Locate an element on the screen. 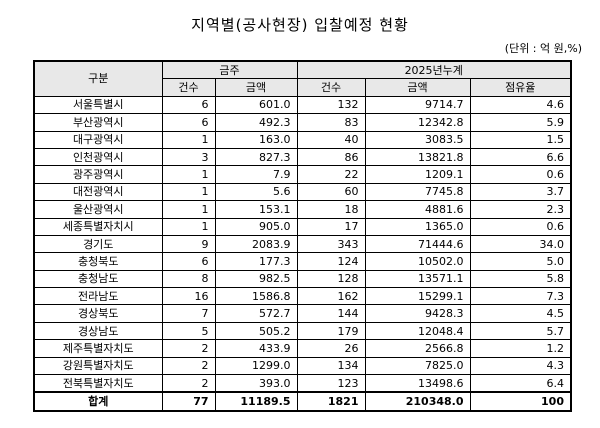 This screenshot has height=428, width=600. cell-ytd-count: 83 is located at coordinates (331, 122).